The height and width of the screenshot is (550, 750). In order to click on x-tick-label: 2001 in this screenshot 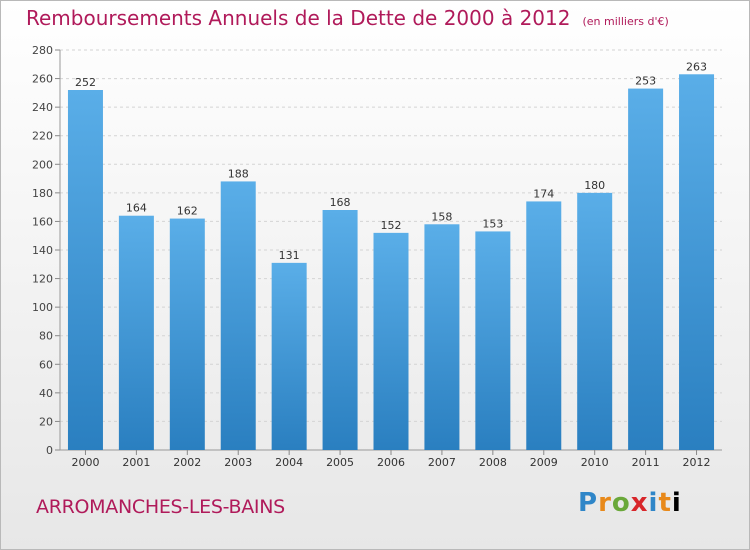, I will do `click(136, 462)`.